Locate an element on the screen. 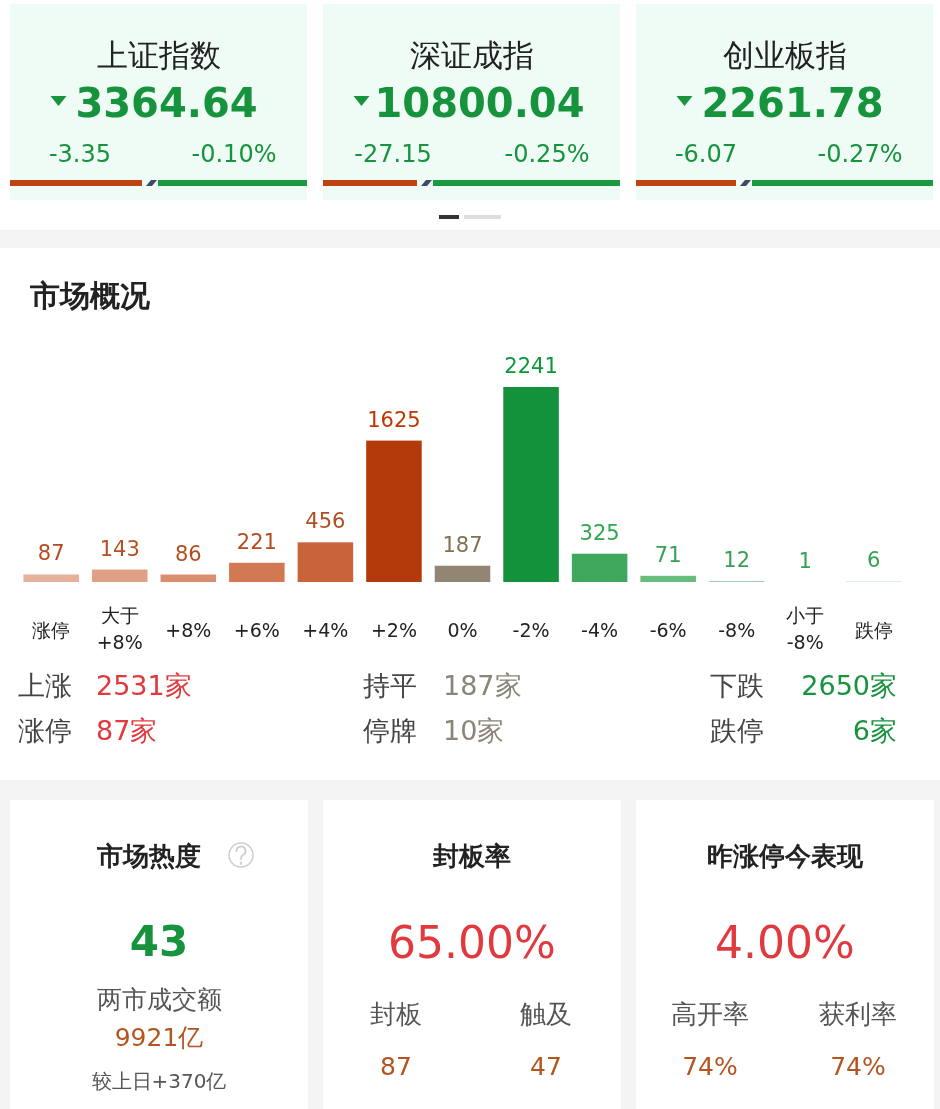 The image size is (940, 1109). text: 上涨 is located at coordinates (45, 685).